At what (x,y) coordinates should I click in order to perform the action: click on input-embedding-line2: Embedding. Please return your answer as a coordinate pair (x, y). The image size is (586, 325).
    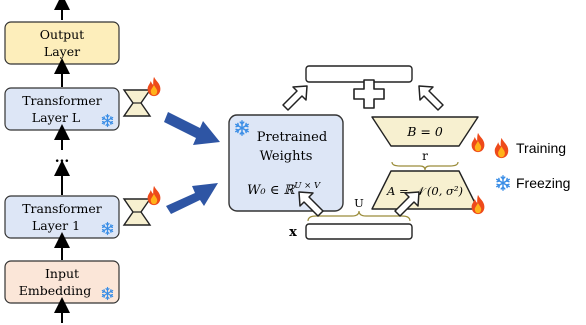
    Looking at the image, I should click on (55, 290).